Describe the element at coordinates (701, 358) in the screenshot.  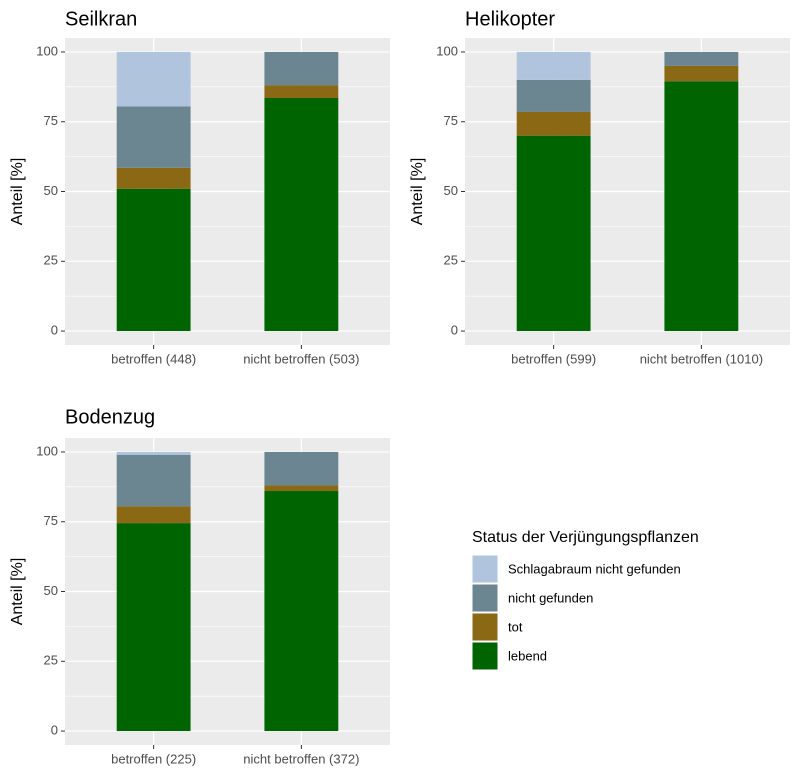
I see `x-tick-label: nicht betroffen (1010)` at that location.